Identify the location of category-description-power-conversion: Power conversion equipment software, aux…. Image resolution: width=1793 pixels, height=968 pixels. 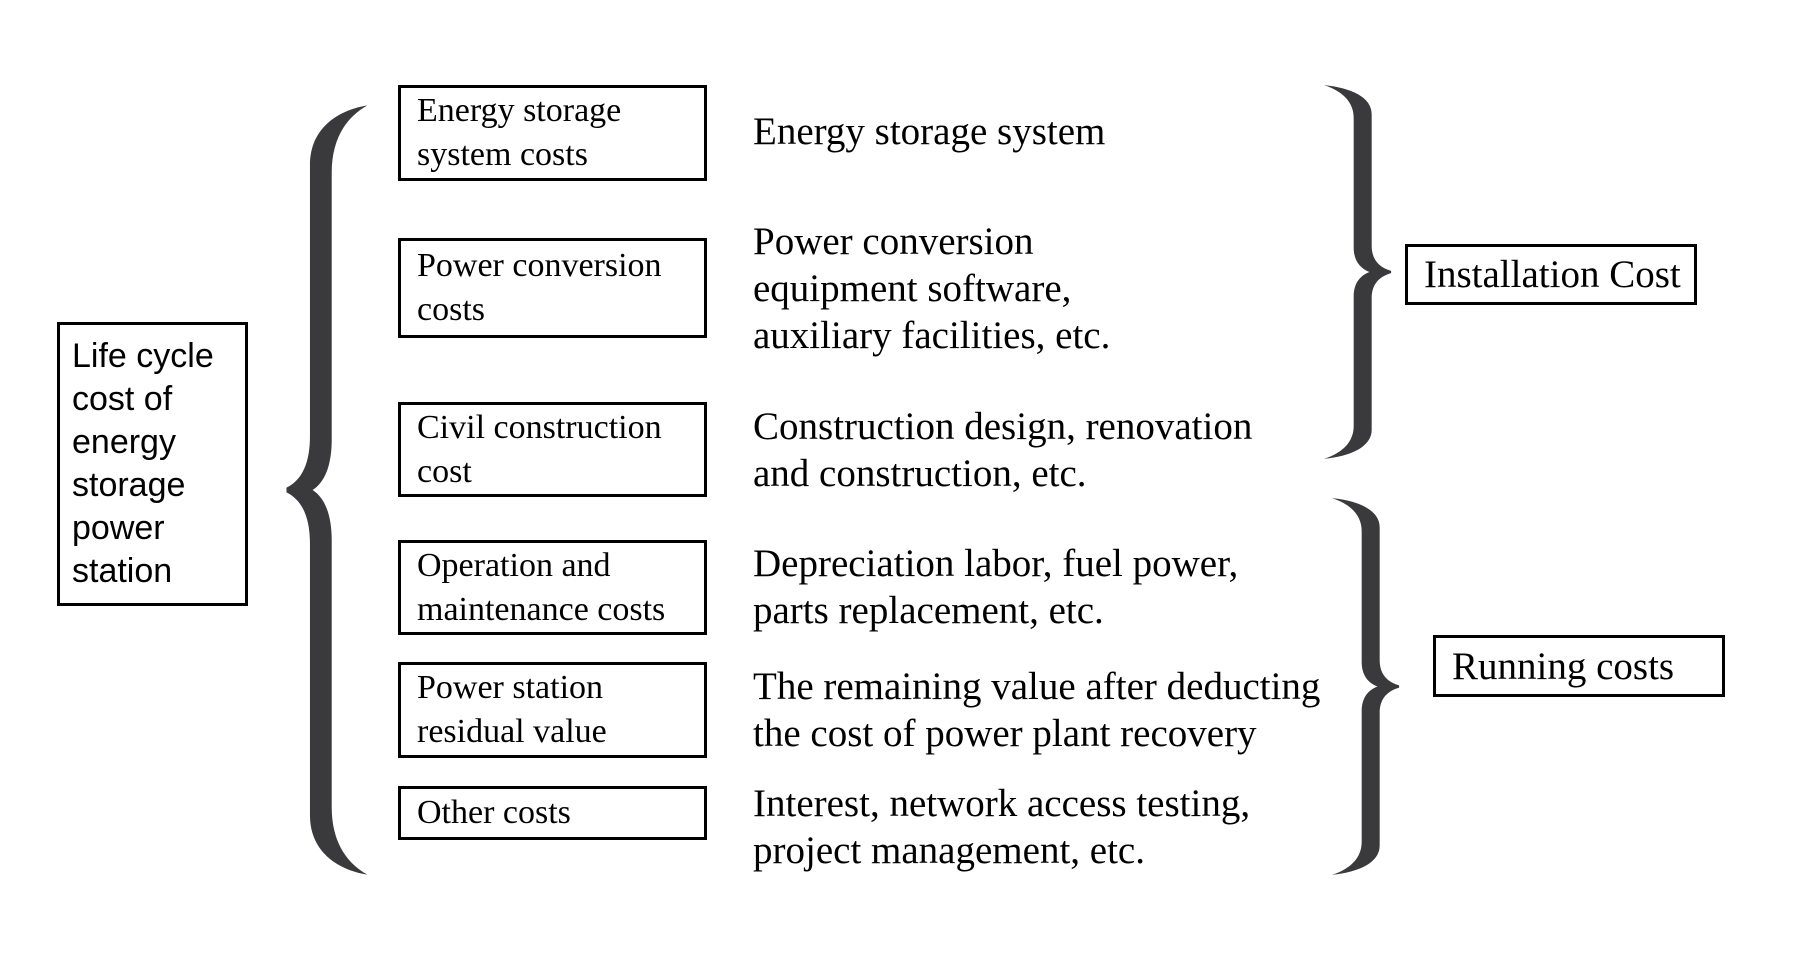
(932, 288).